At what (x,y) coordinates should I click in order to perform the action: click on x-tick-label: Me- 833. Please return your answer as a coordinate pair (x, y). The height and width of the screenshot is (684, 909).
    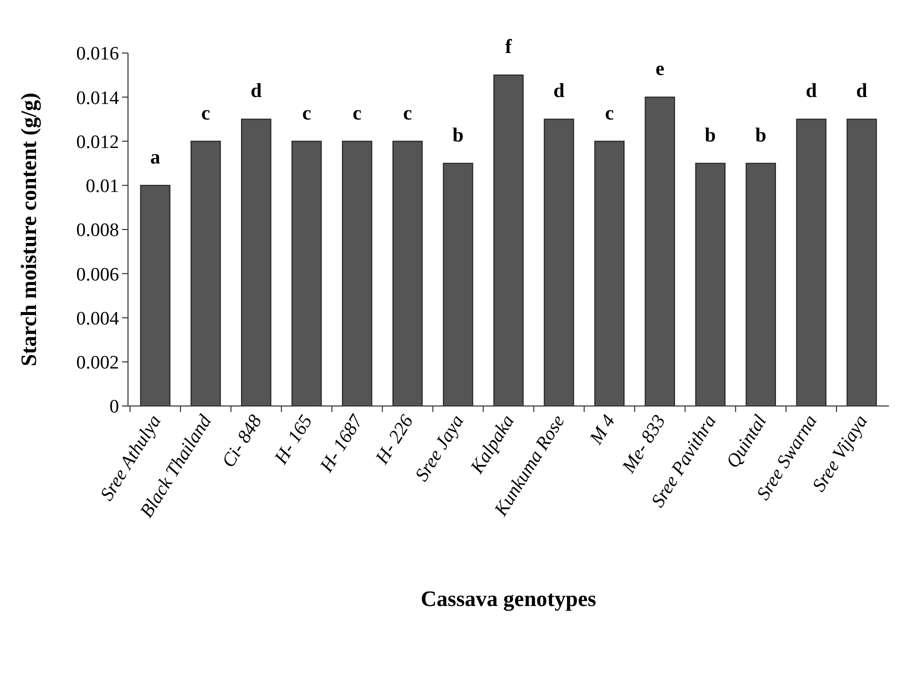
    Looking at the image, I should click on (644, 445).